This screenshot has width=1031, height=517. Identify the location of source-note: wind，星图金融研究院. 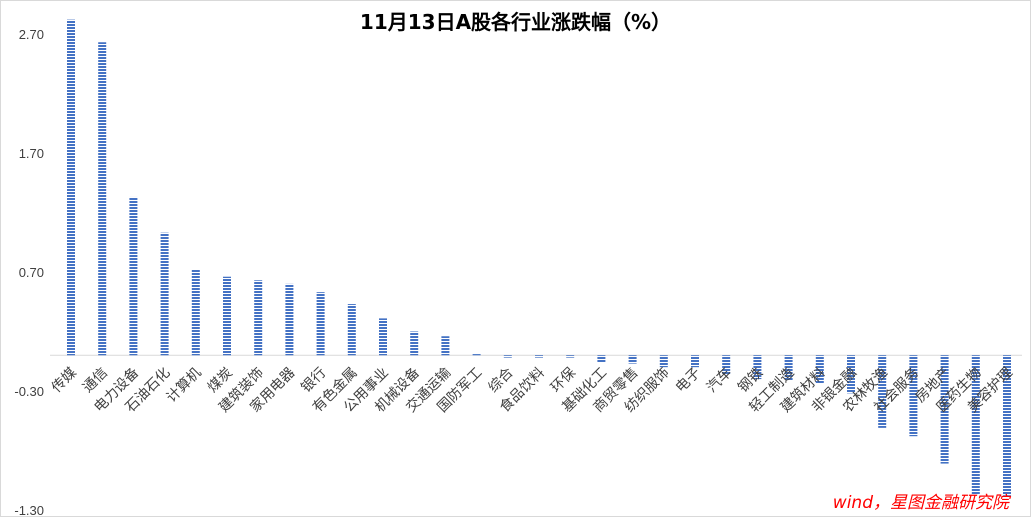
(920, 503).